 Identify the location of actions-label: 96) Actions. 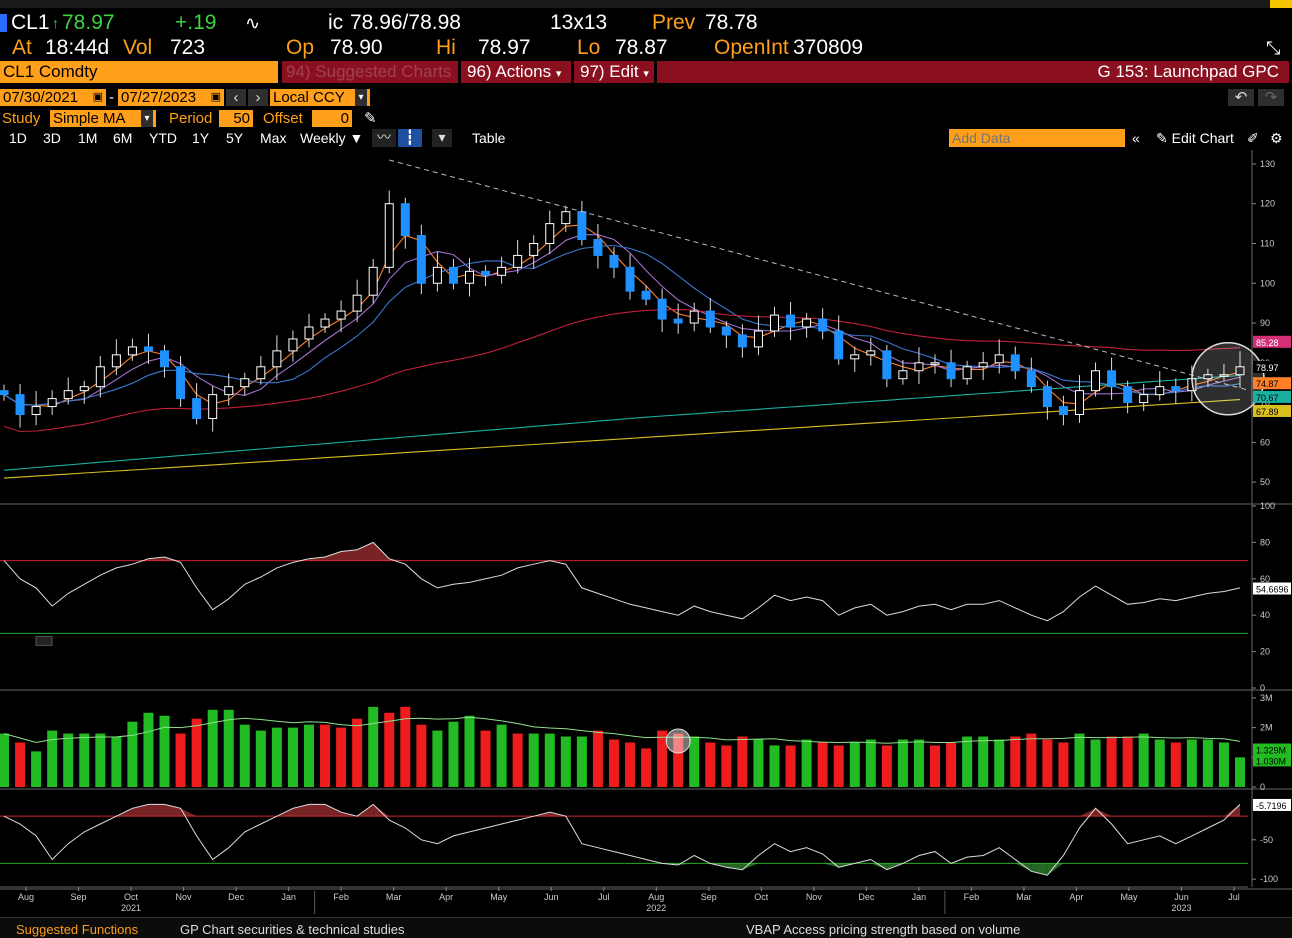
(509, 71).